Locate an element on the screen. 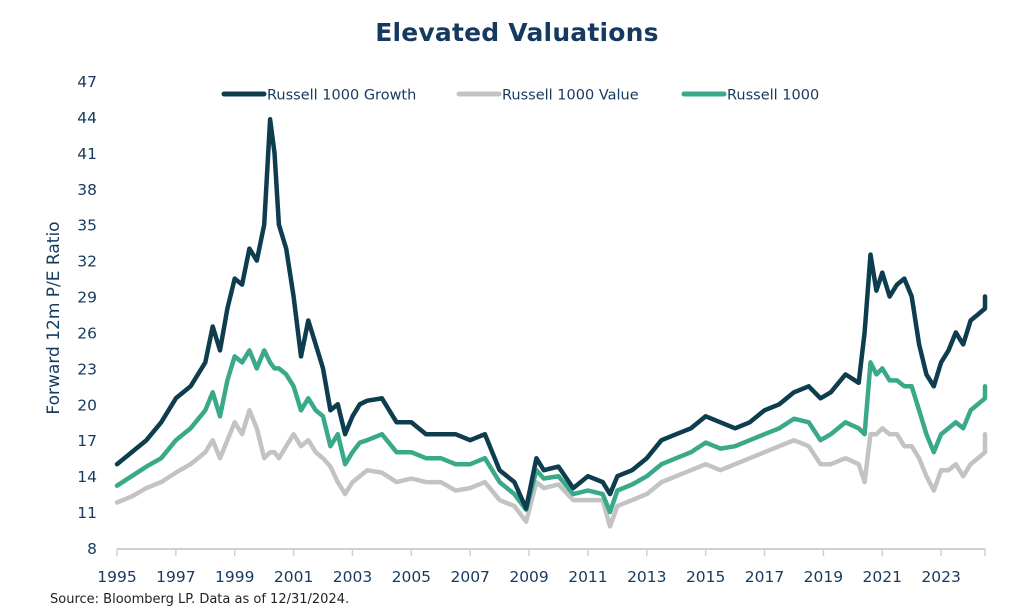 This screenshot has width=1024, height=616. y-tick-label: 11 is located at coordinates (87, 513).